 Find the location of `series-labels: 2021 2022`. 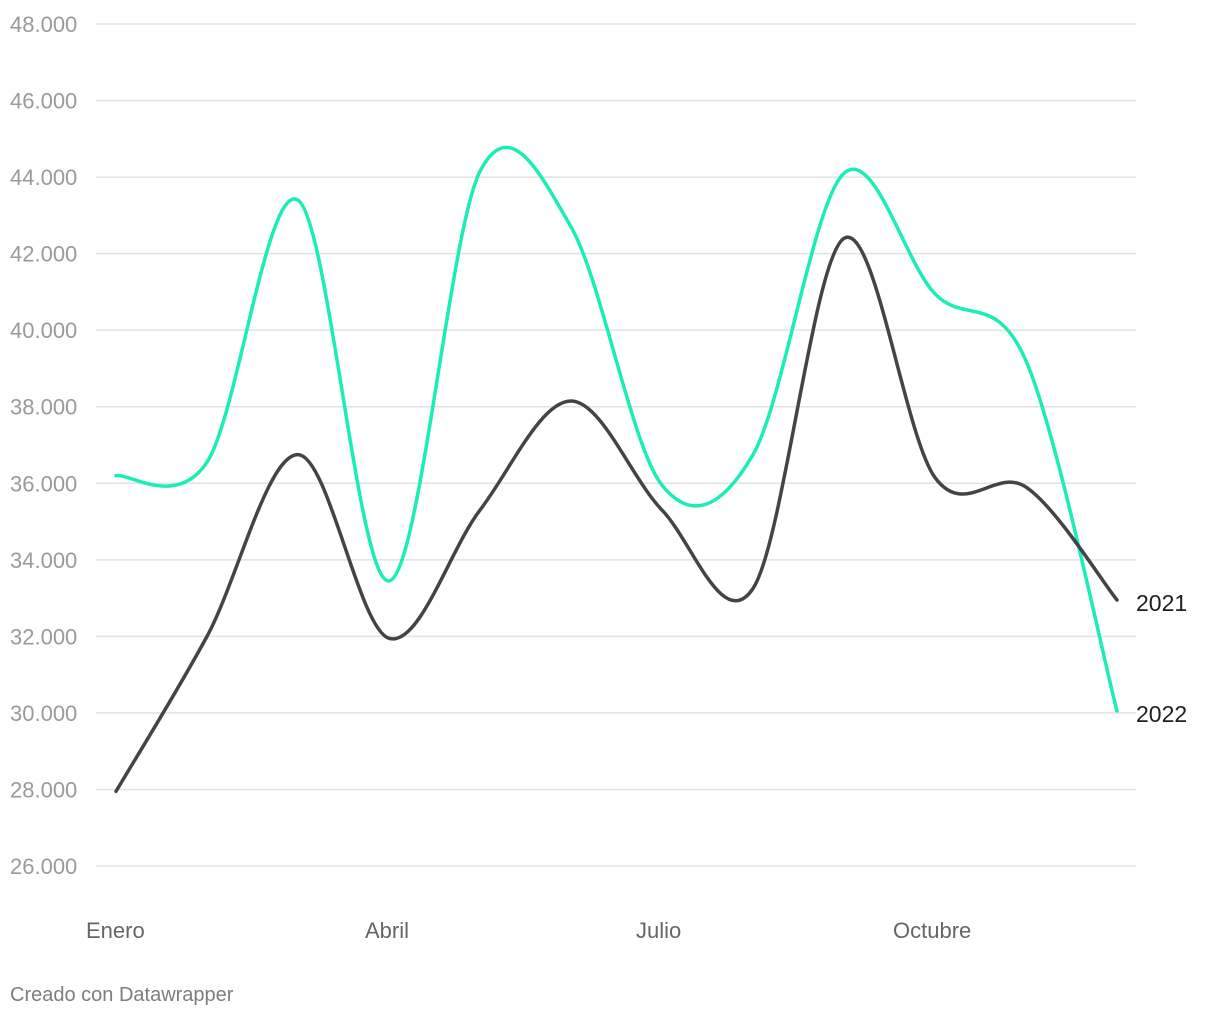

series-labels: 2021 2022 is located at coordinates (1161, 658).